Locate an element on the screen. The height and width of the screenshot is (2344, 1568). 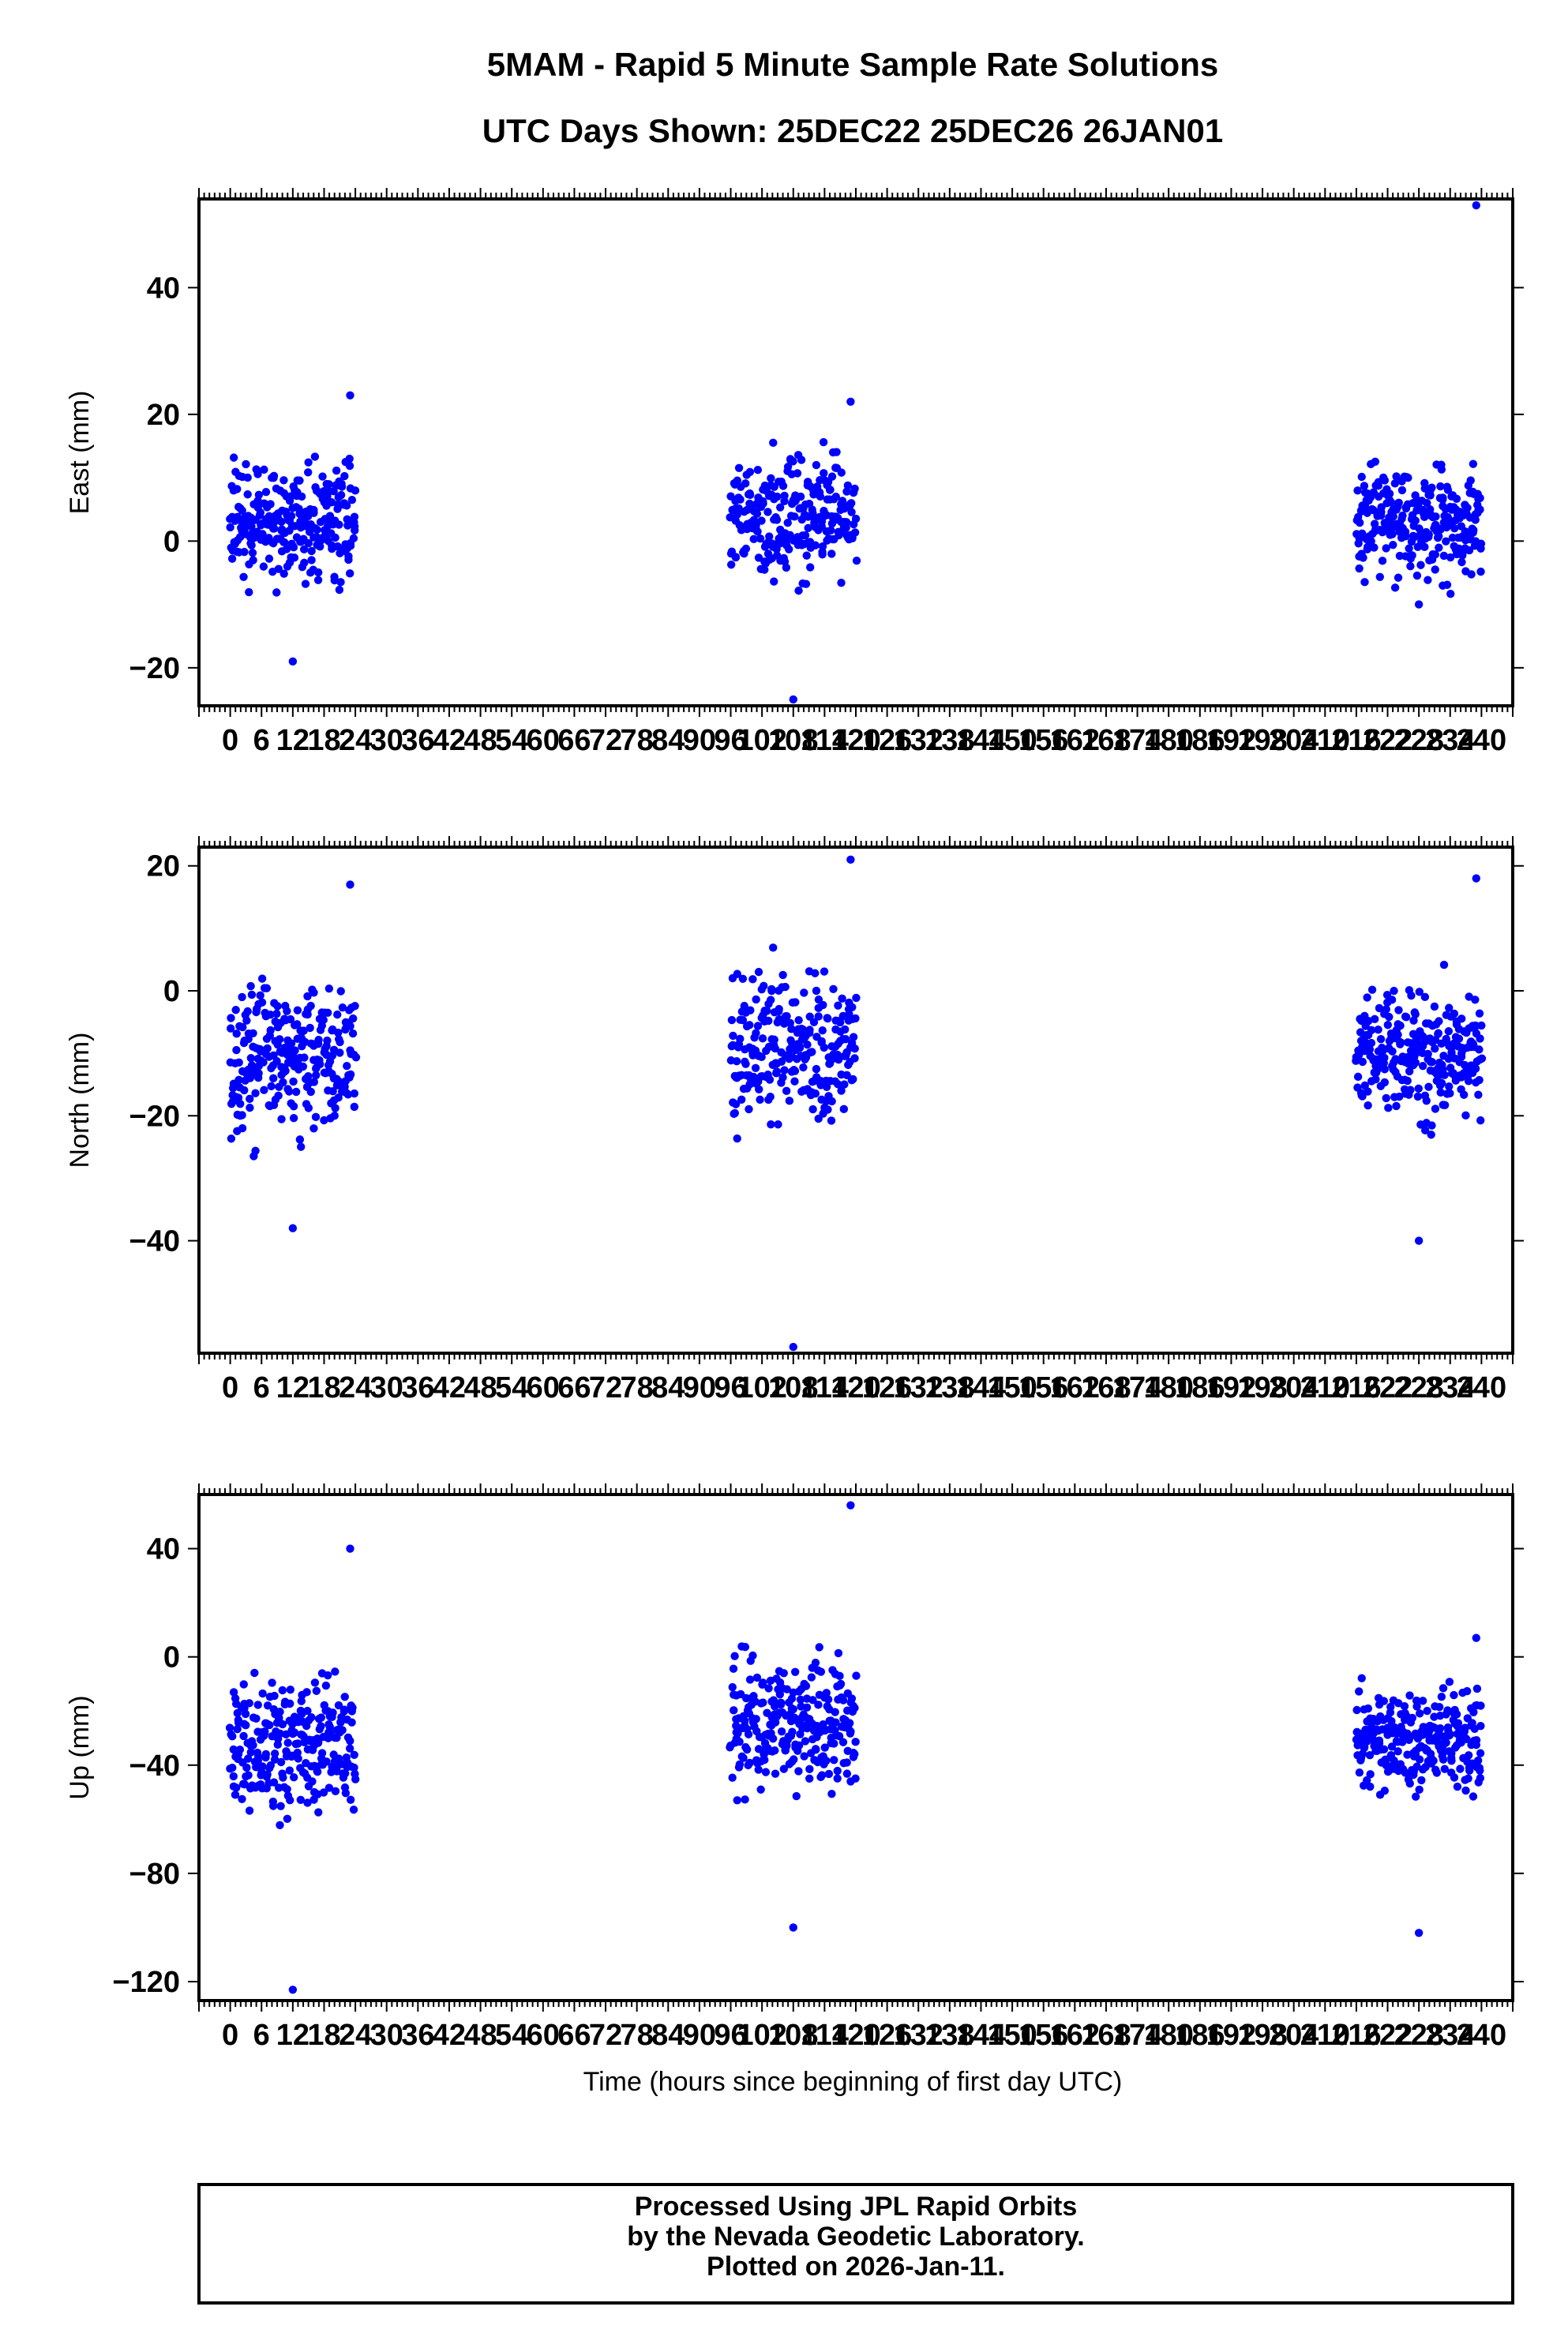
x-tick-label: 96 is located at coordinates (730, 2036).